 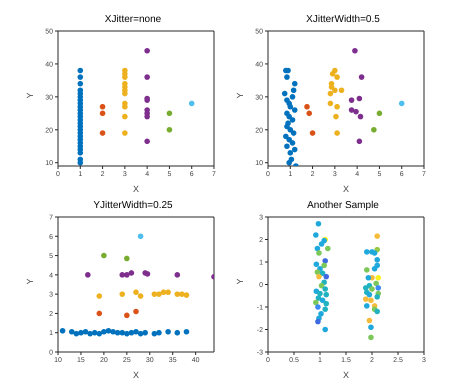 What do you see at coordinates (343, 19) in the screenshot?
I see `chart-title: XJitterWidth=0.5` at bounding box center [343, 19].